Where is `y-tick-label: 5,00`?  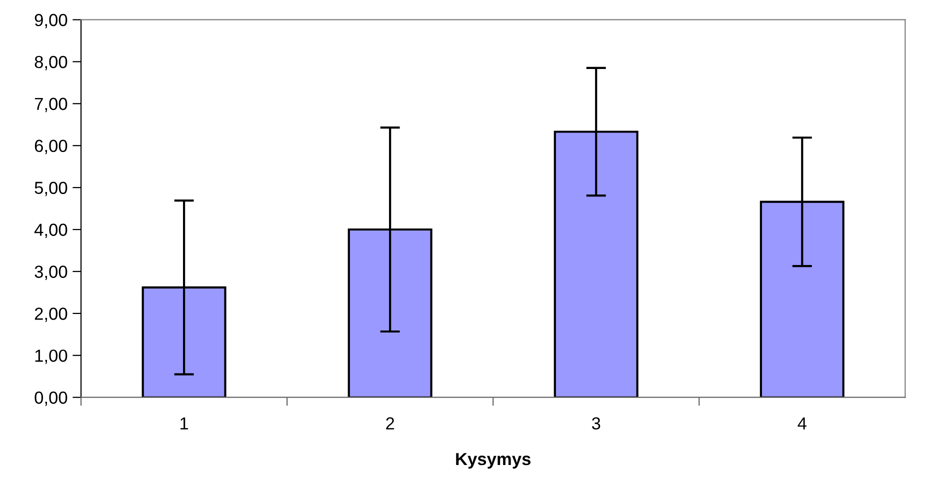
y-tick-label: 5,00 is located at coordinates (51, 189).